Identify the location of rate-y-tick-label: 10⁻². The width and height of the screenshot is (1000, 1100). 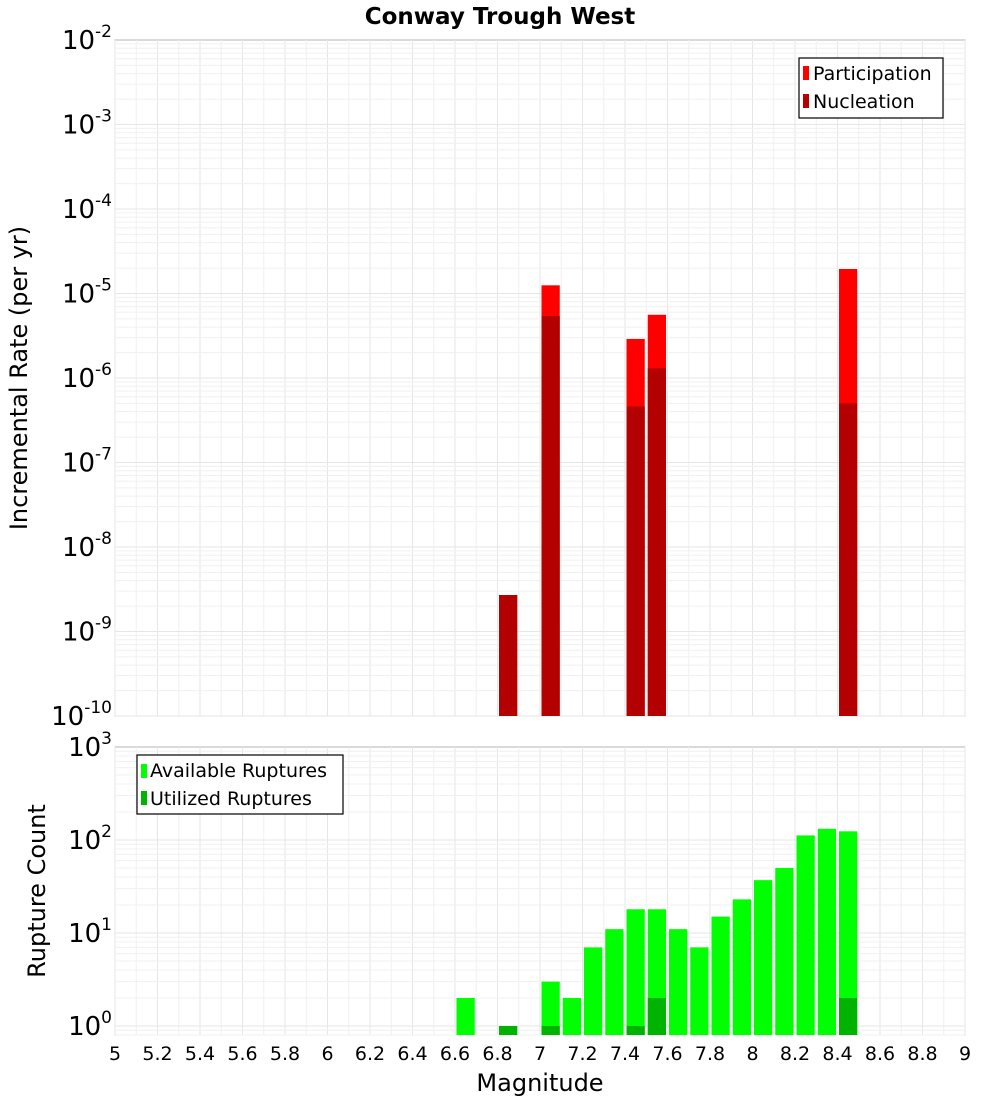
(87, 39).